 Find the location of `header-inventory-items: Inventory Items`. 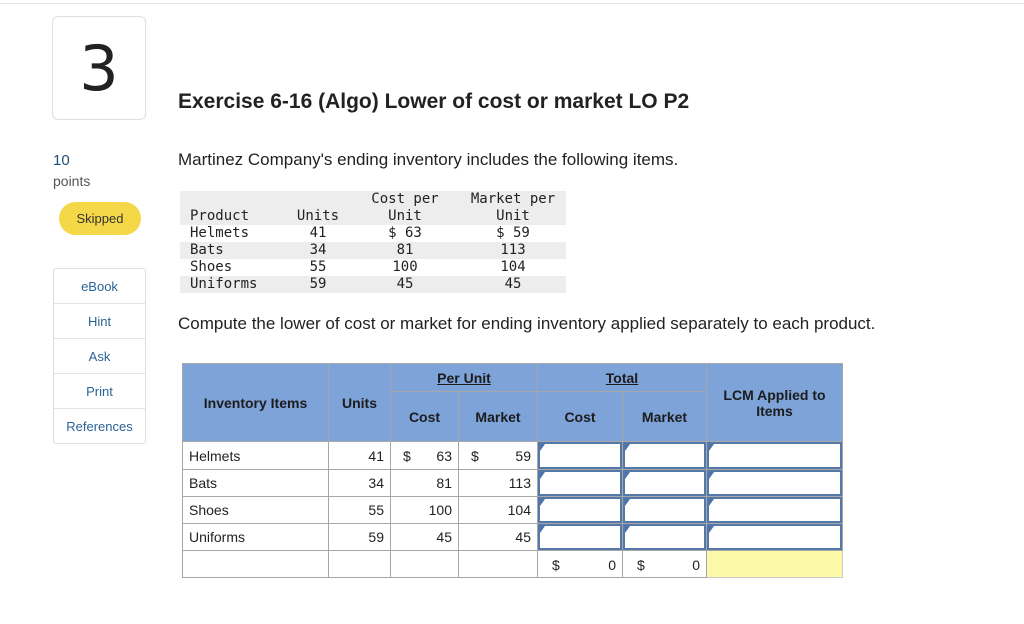

header-inventory-items: Inventory Items is located at coordinates (255, 402).